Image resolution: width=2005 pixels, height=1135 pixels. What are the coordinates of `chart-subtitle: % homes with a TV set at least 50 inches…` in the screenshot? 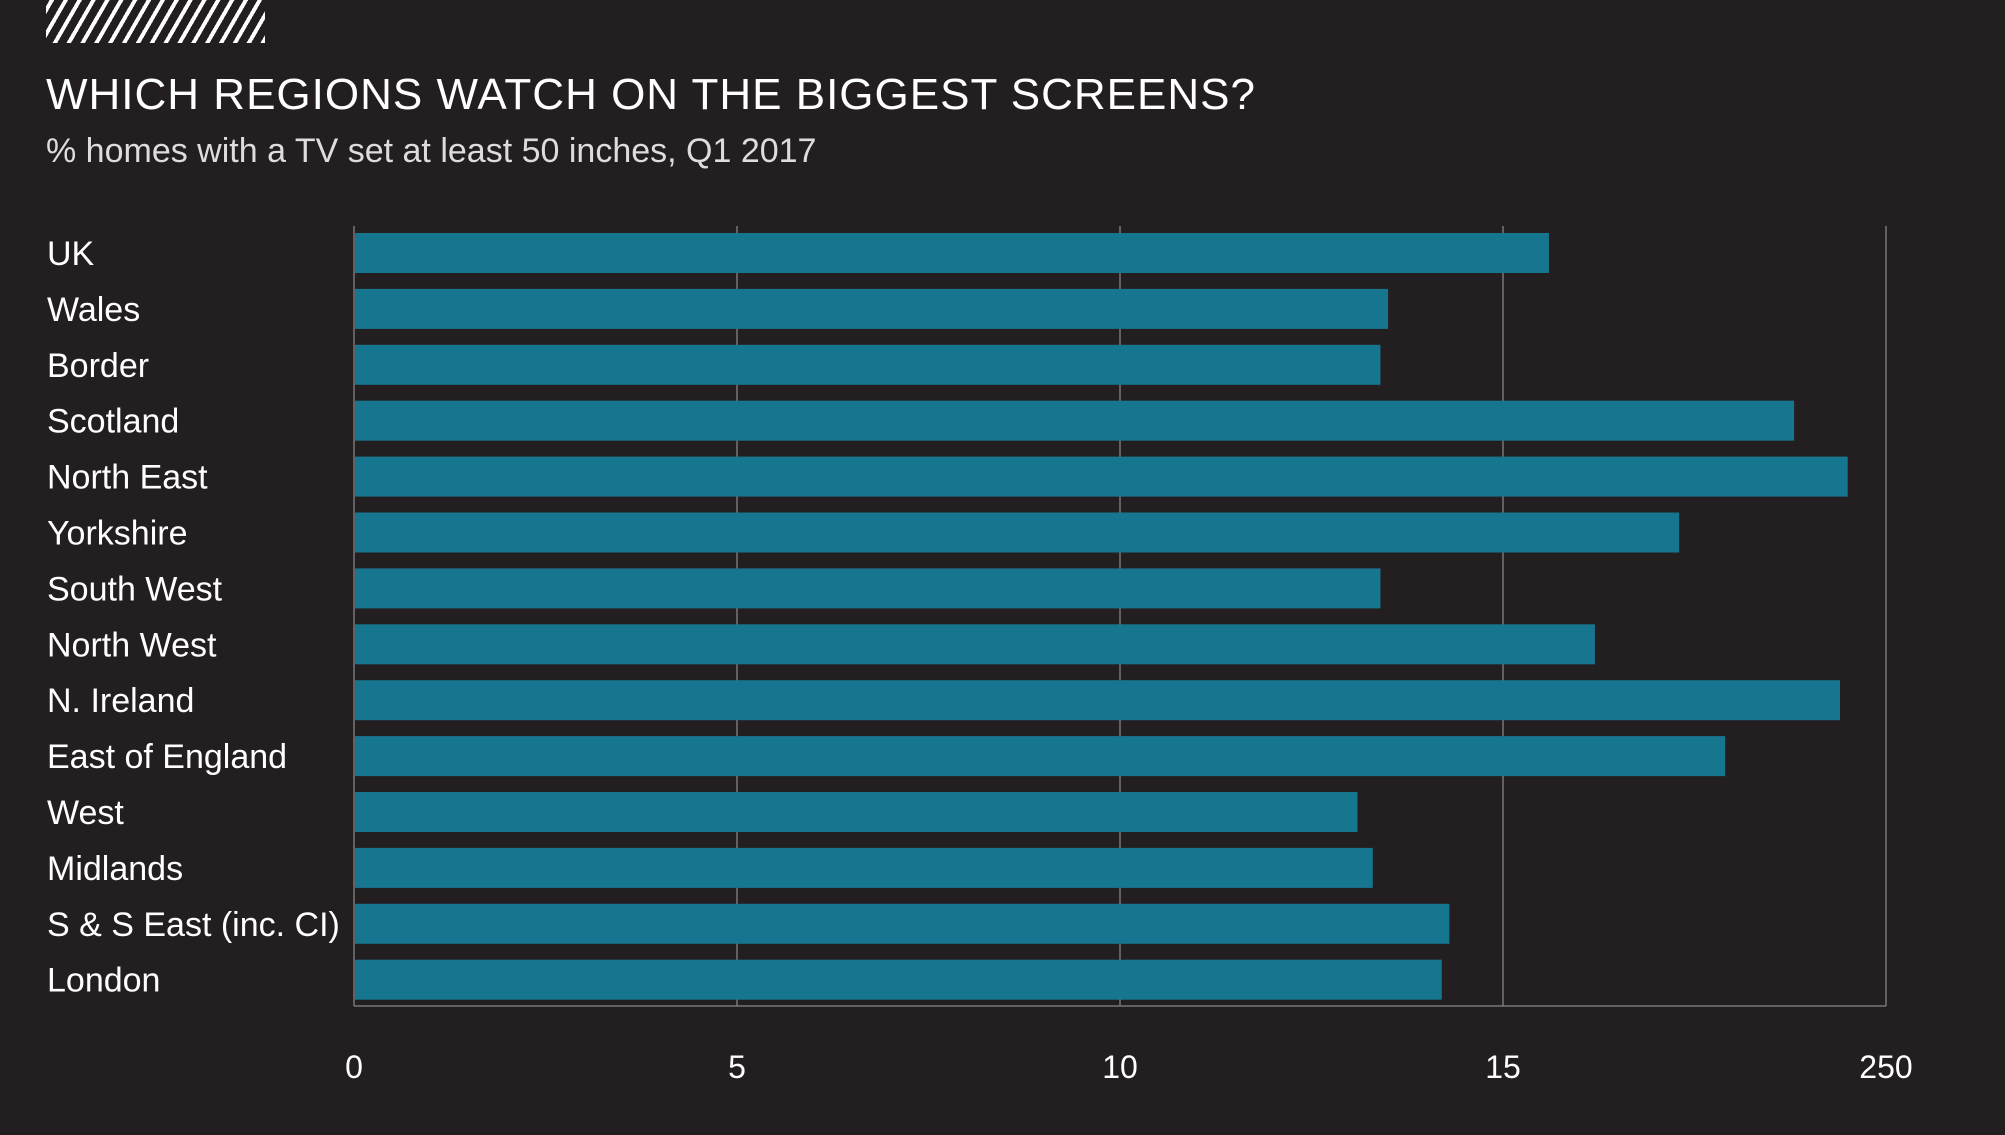 It's located at (431, 151).